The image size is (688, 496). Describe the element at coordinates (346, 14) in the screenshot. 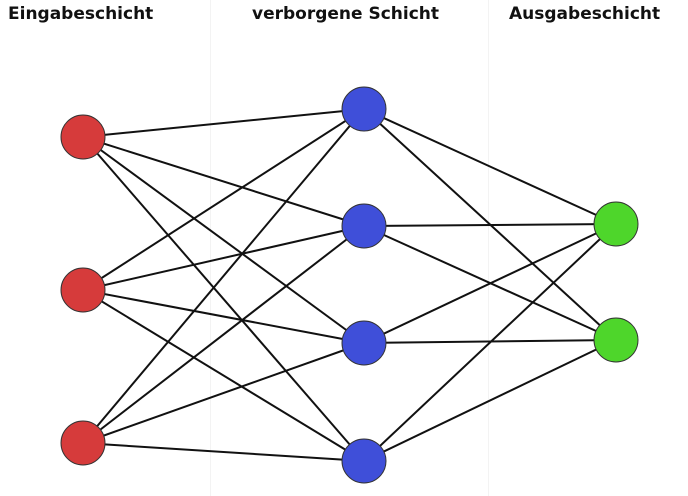

I see `hidden-layer-title: verborgene Schicht` at that location.